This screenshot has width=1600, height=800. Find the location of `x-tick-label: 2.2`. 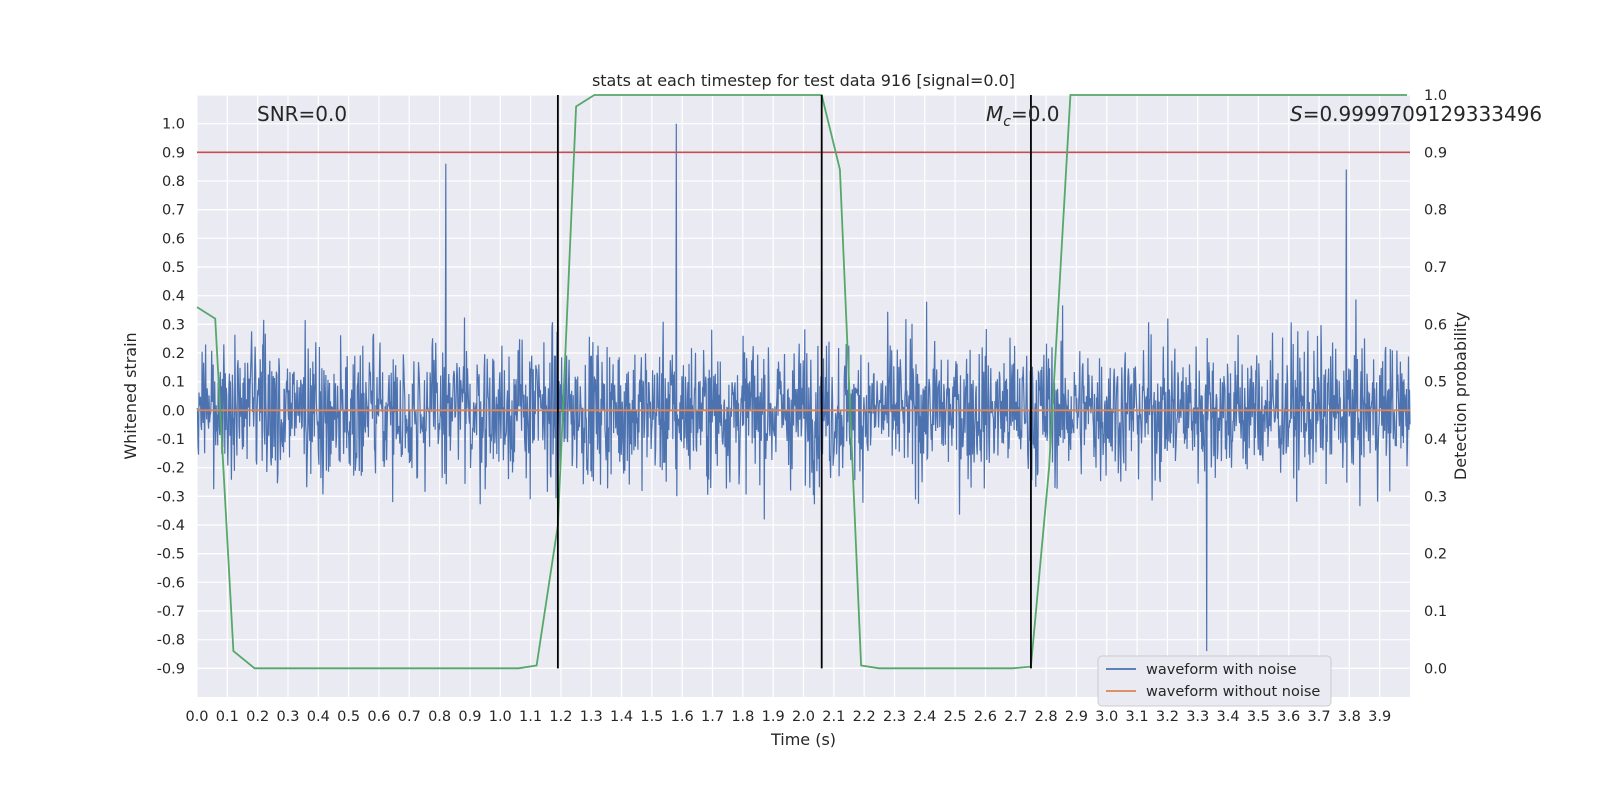

x-tick-label: 2.2 is located at coordinates (864, 717).